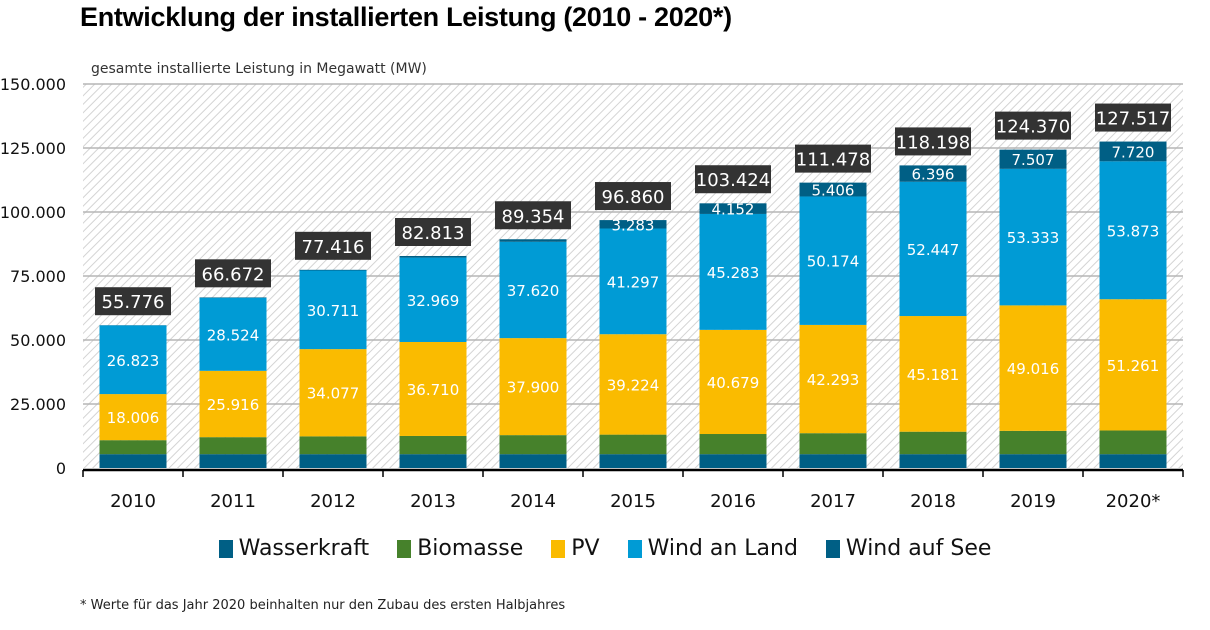  I want to click on total-value-label: 124.370, so click(1033, 127).